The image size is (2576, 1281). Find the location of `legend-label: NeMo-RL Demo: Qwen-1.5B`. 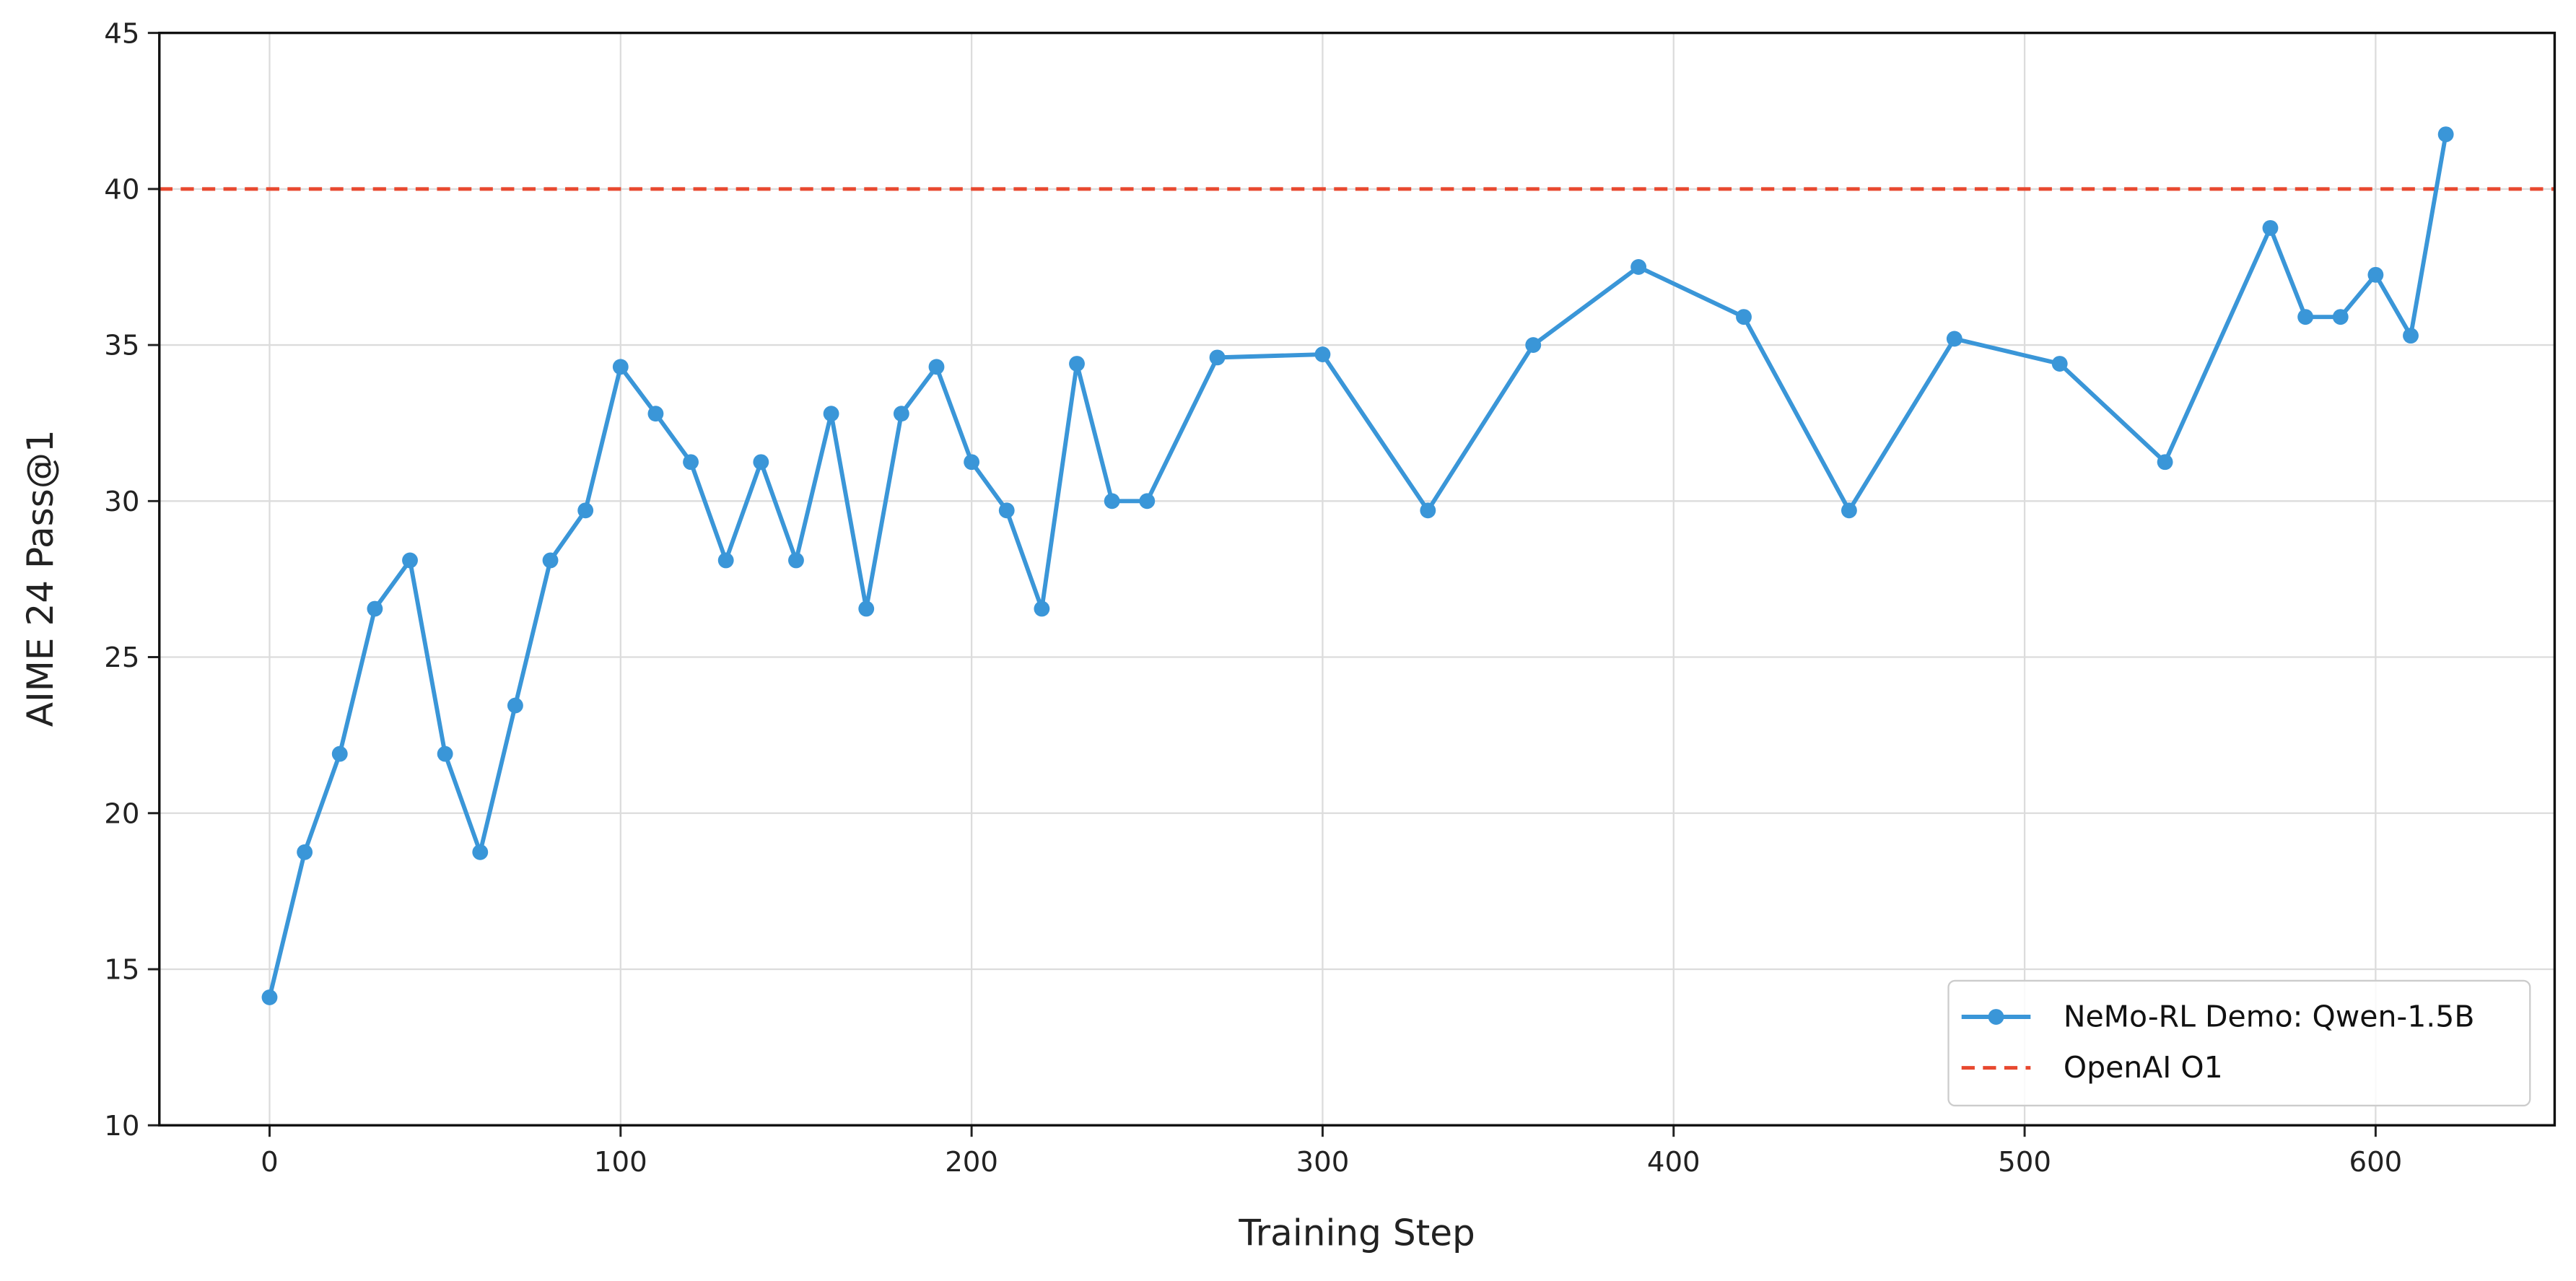

legend-label: NeMo-RL Demo: Qwen-1.5B is located at coordinates (2269, 1017).